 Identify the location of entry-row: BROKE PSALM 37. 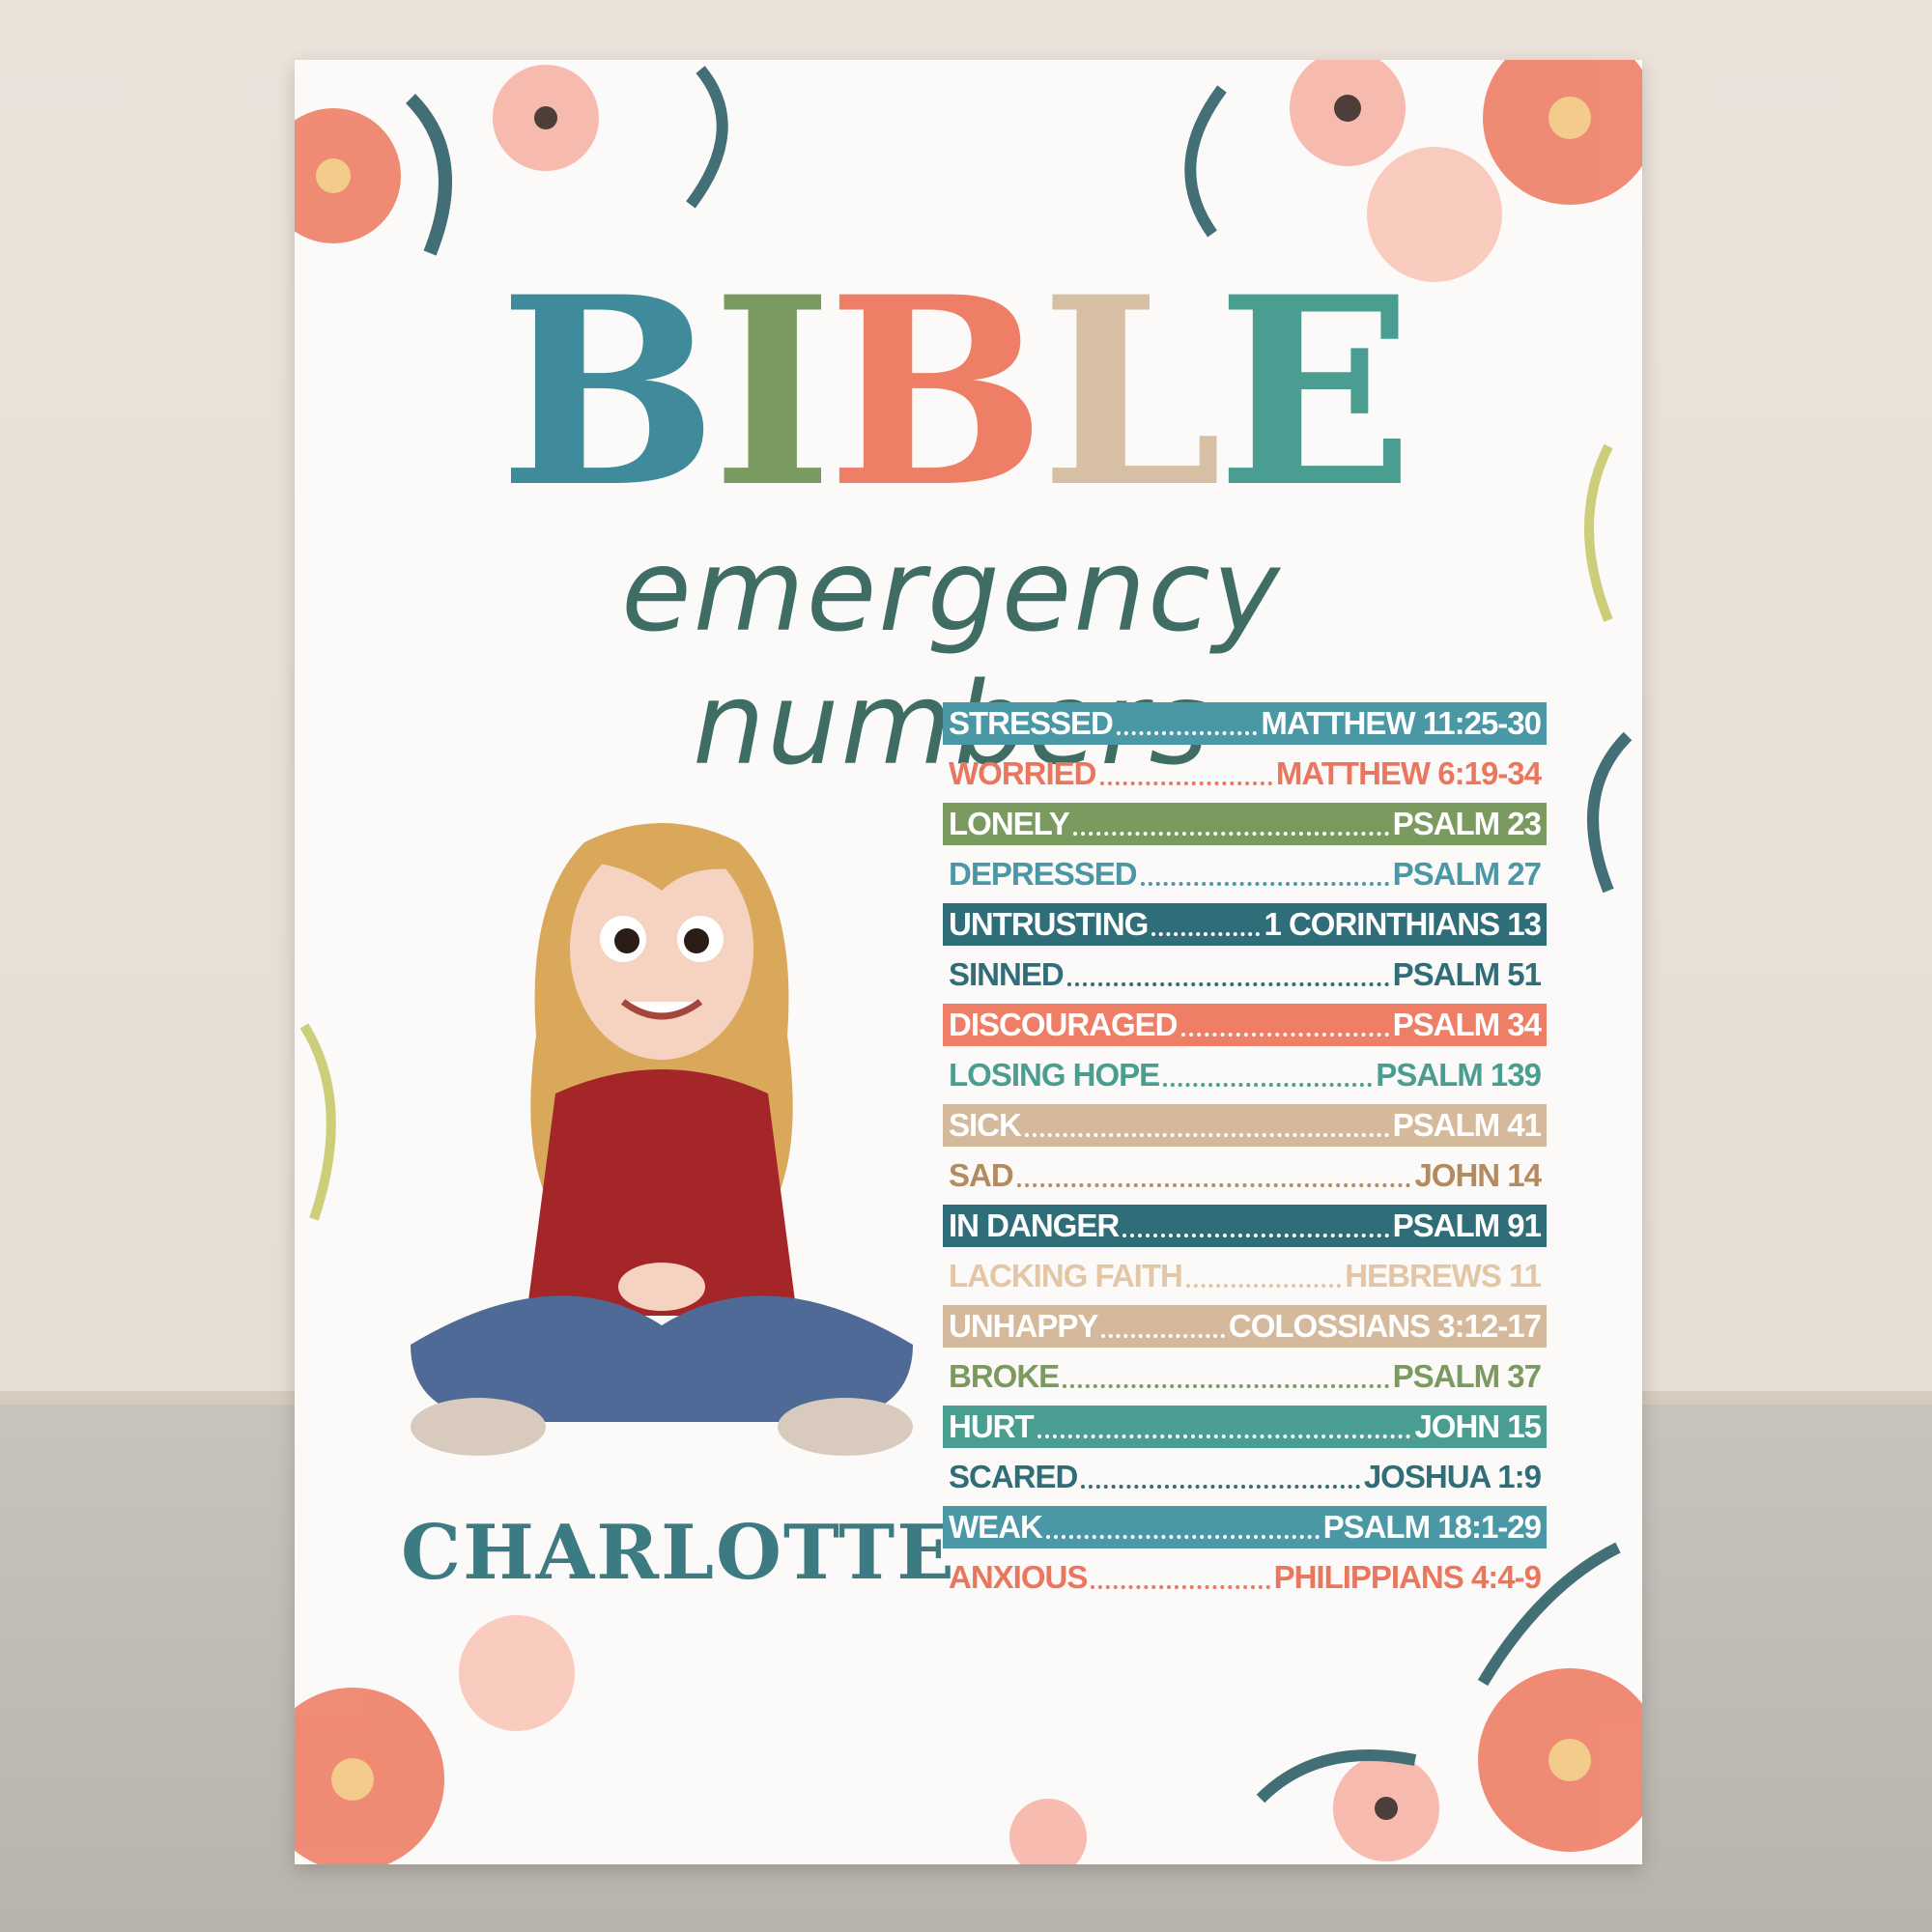
(1245, 1376).